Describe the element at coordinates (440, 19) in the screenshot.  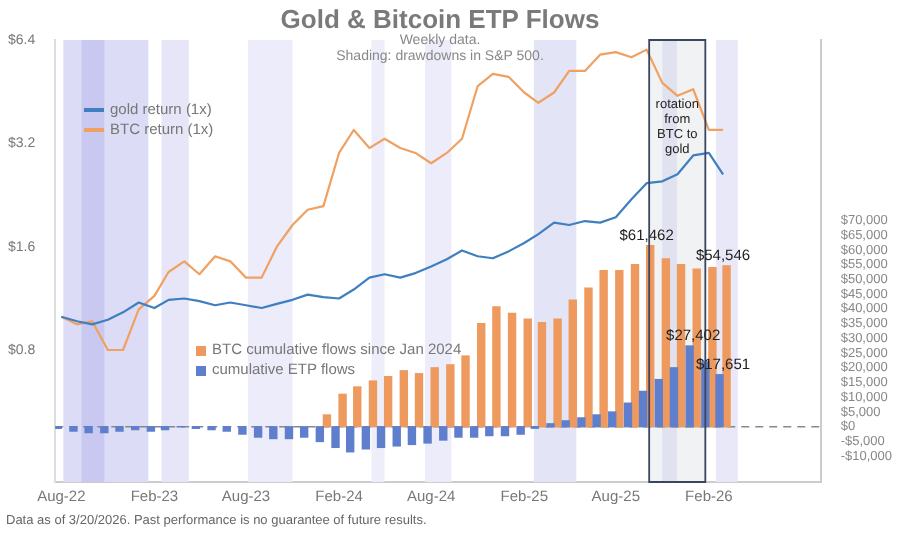
I see `chart-title: Gold & Bitcoin ETP Flows` at that location.